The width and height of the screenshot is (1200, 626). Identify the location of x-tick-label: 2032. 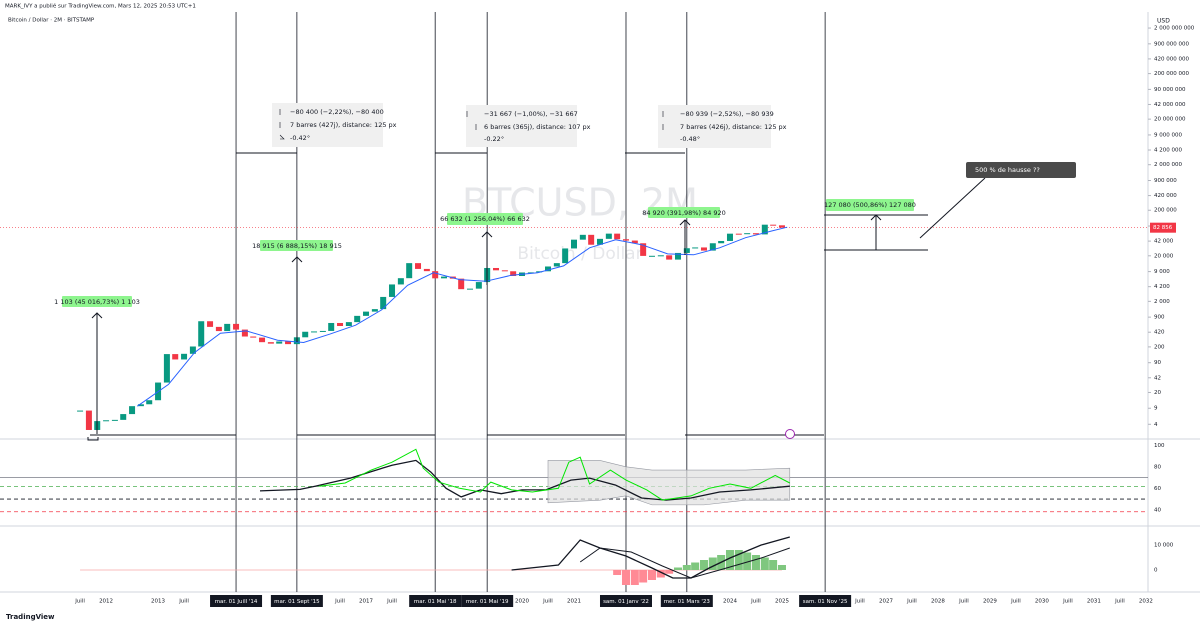
(1146, 602).